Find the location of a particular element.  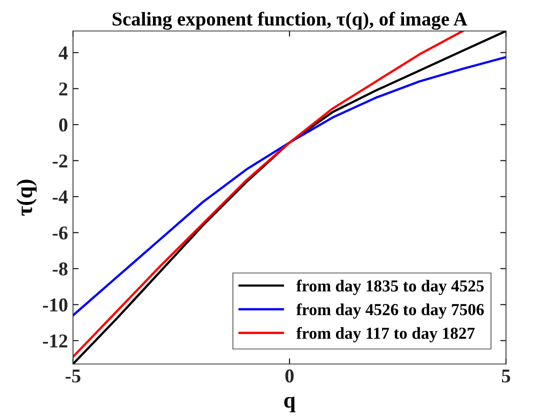

y-tick-label: 0 is located at coordinates (63, 125).